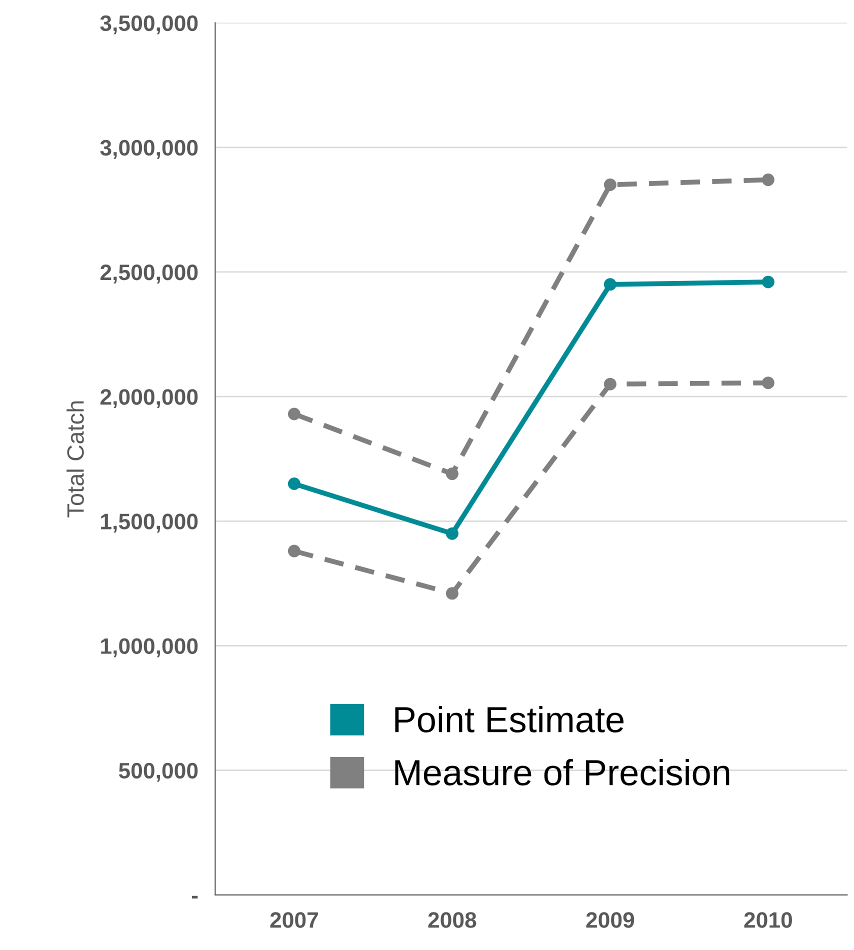  What do you see at coordinates (610, 920) in the screenshot?
I see `x-tick-label: 2009` at bounding box center [610, 920].